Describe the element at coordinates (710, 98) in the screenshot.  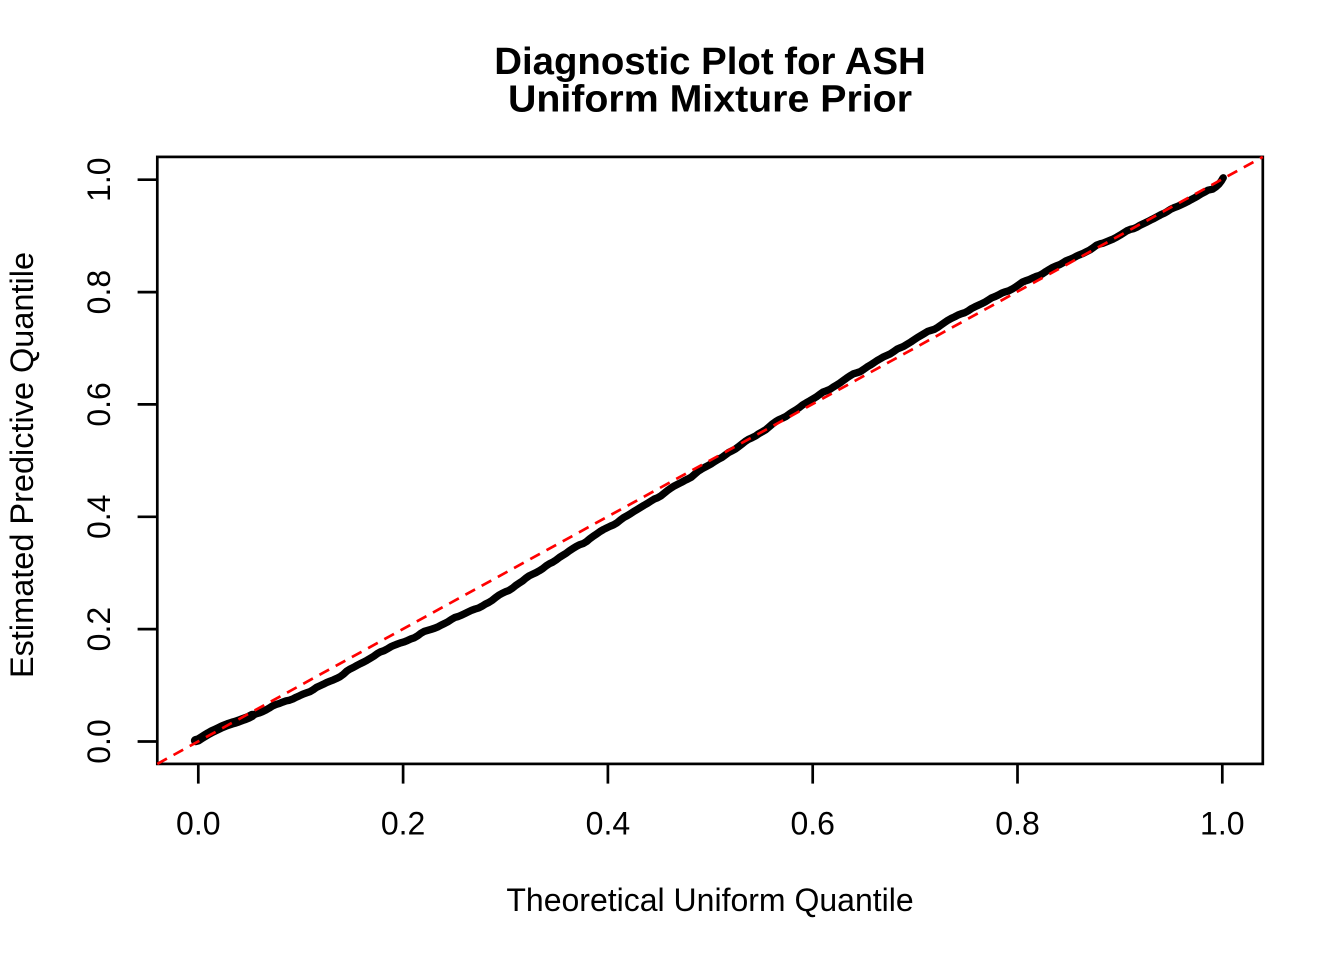
I see `svg-text: Uniform Mixture Prior` at that location.